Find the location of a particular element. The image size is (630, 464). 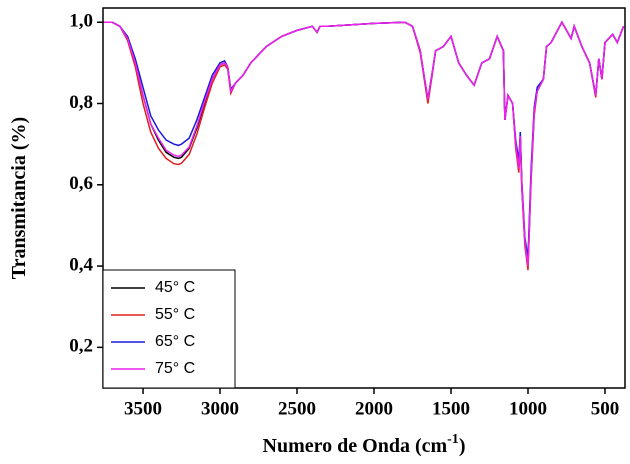

legend-label: 65° C is located at coordinates (175, 341).